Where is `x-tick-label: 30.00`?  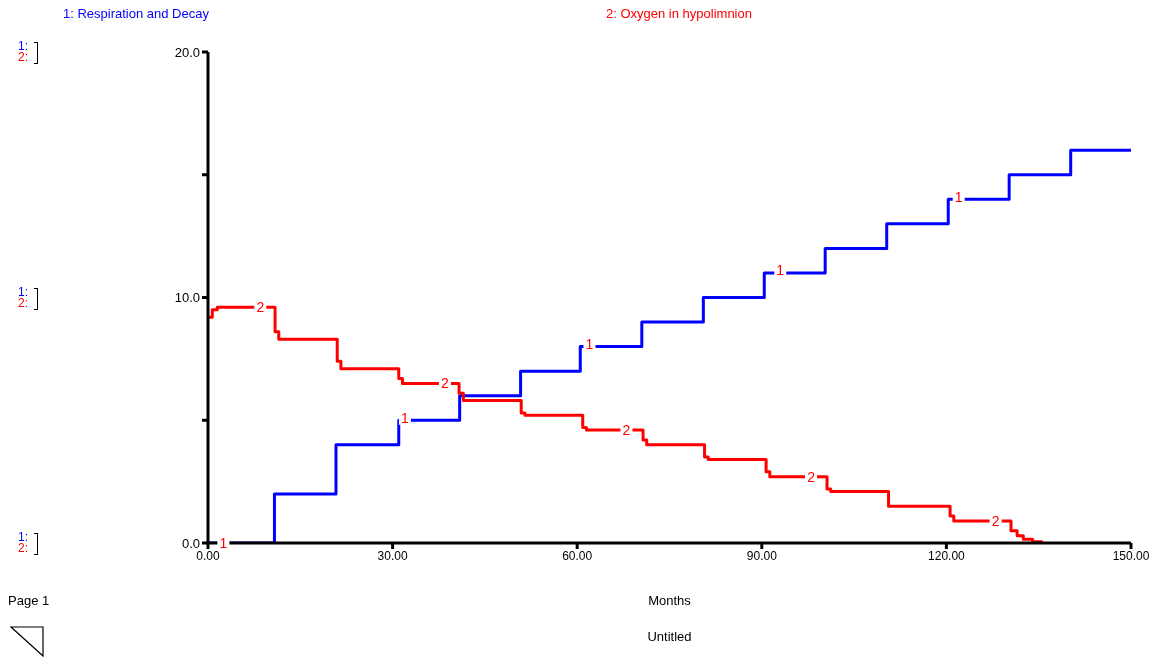 x-tick-label: 30.00 is located at coordinates (392, 555).